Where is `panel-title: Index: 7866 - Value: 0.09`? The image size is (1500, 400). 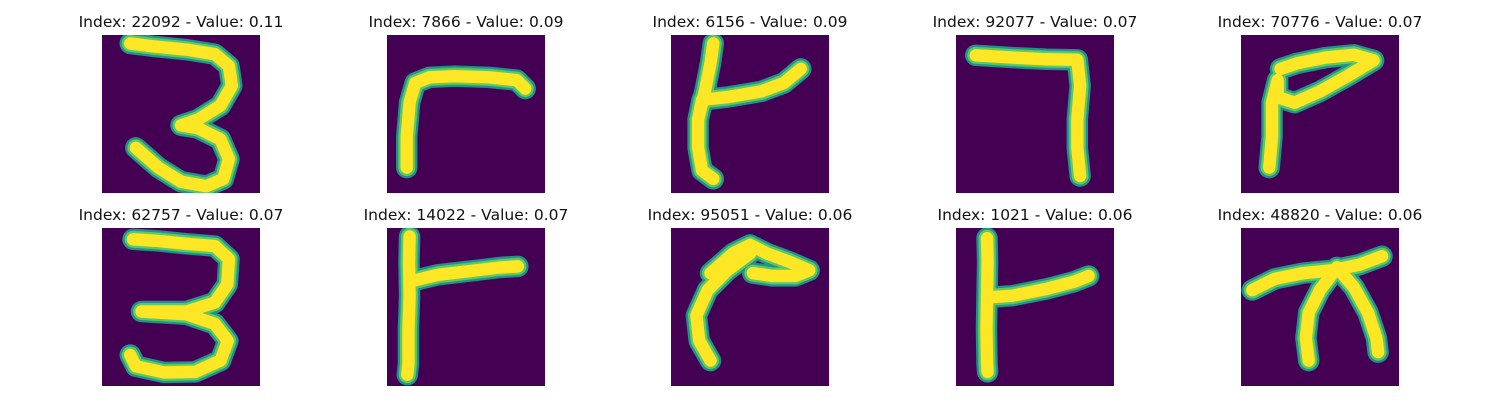
panel-title: Index: 7866 - Value: 0.09 is located at coordinates (466, 22).